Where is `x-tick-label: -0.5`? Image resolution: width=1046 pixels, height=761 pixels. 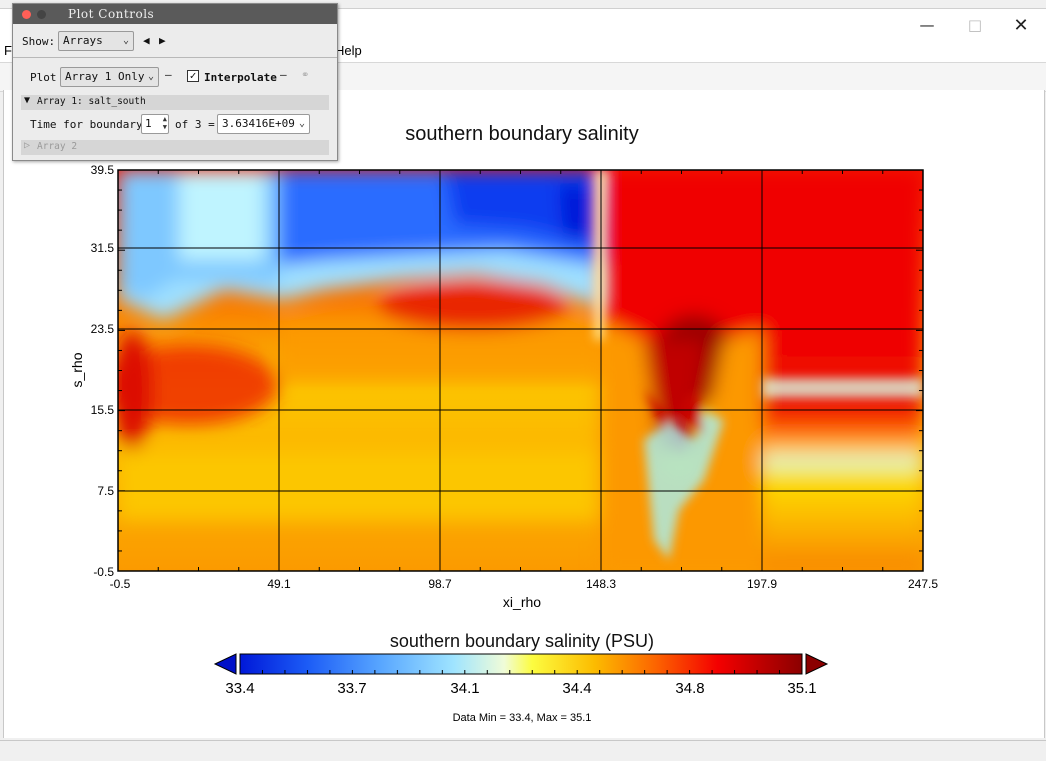 x-tick-label: -0.5 is located at coordinates (120, 584).